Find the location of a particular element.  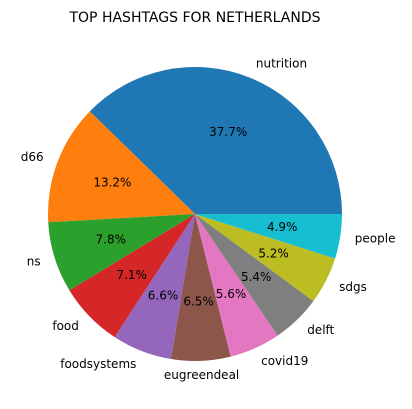

slice-percent-delft: 5.4% is located at coordinates (256, 277).